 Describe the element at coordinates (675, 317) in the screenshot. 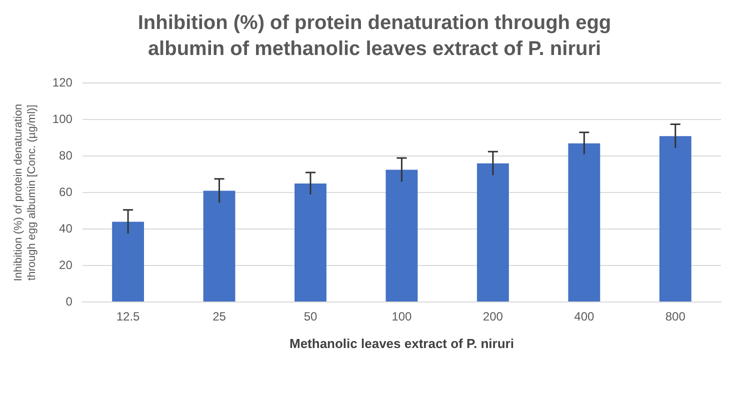

I see `x-tick-label: 800` at that location.